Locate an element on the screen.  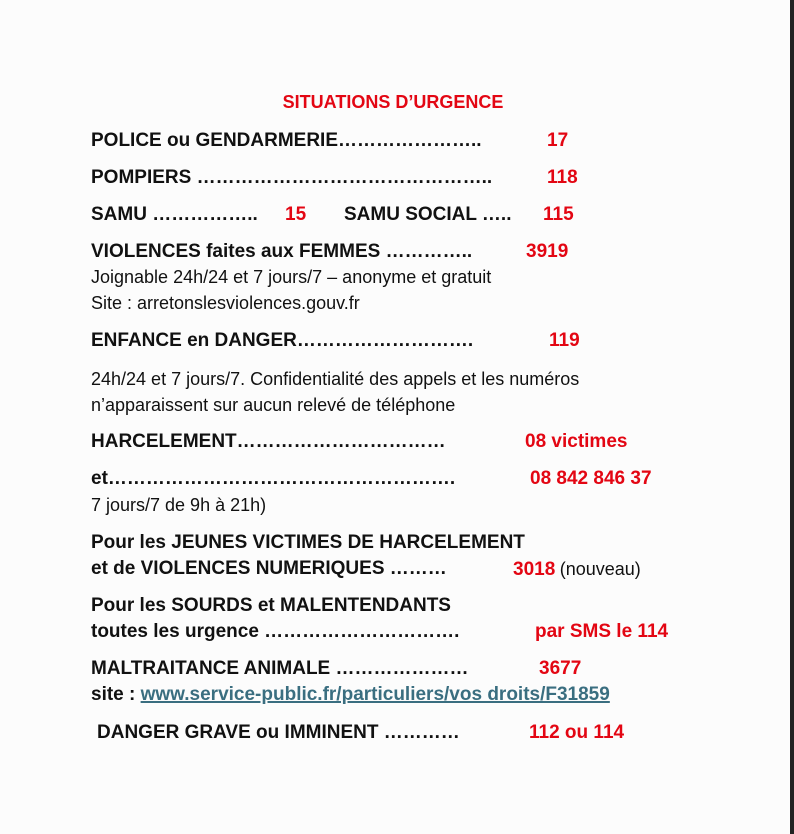
jeunes-line-1: Pour les JEUNES VICTIMES DE HARCELEMENT is located at coordinates (308, 542).